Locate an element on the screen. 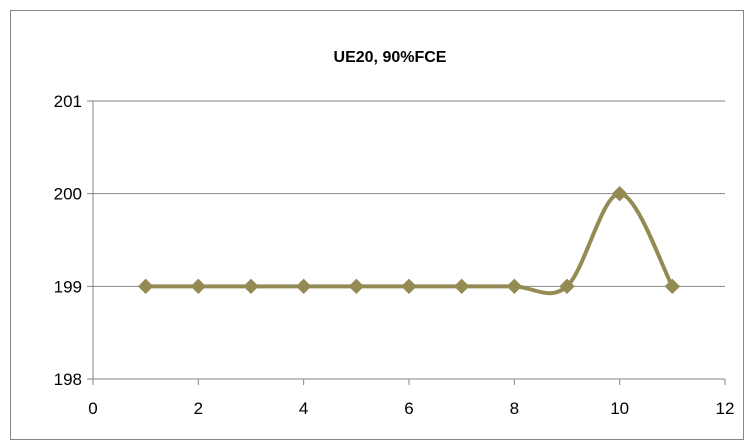 This screenshot has width=755, height=440. y-tick-label: 201 is located at coordinates (68, 101).